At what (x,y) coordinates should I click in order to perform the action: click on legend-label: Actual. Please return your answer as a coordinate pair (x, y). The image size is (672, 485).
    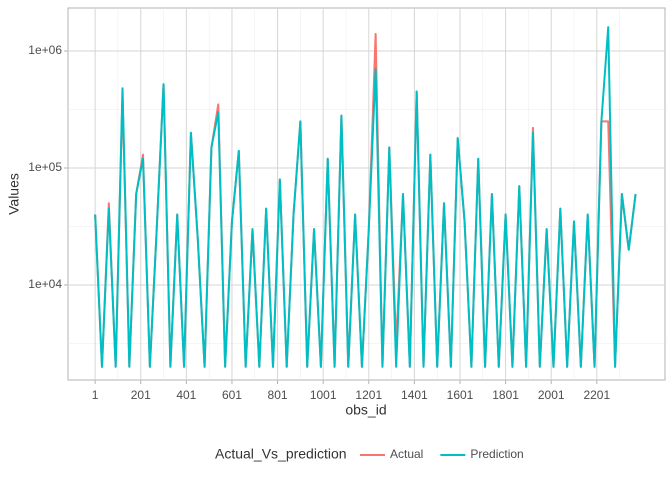
    Looking at the image, I should click on (406, 454).